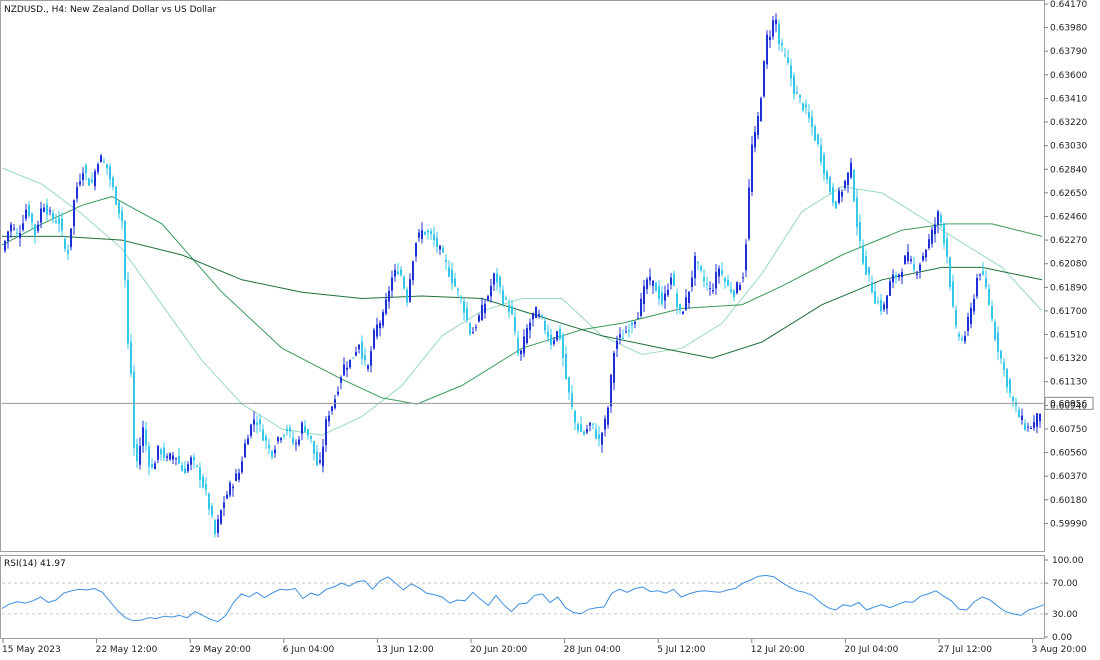 The image size is (1100, 660). Describe the element at coordinates (1069, 403) in the screenshot. I see `current-price-box` at that location.